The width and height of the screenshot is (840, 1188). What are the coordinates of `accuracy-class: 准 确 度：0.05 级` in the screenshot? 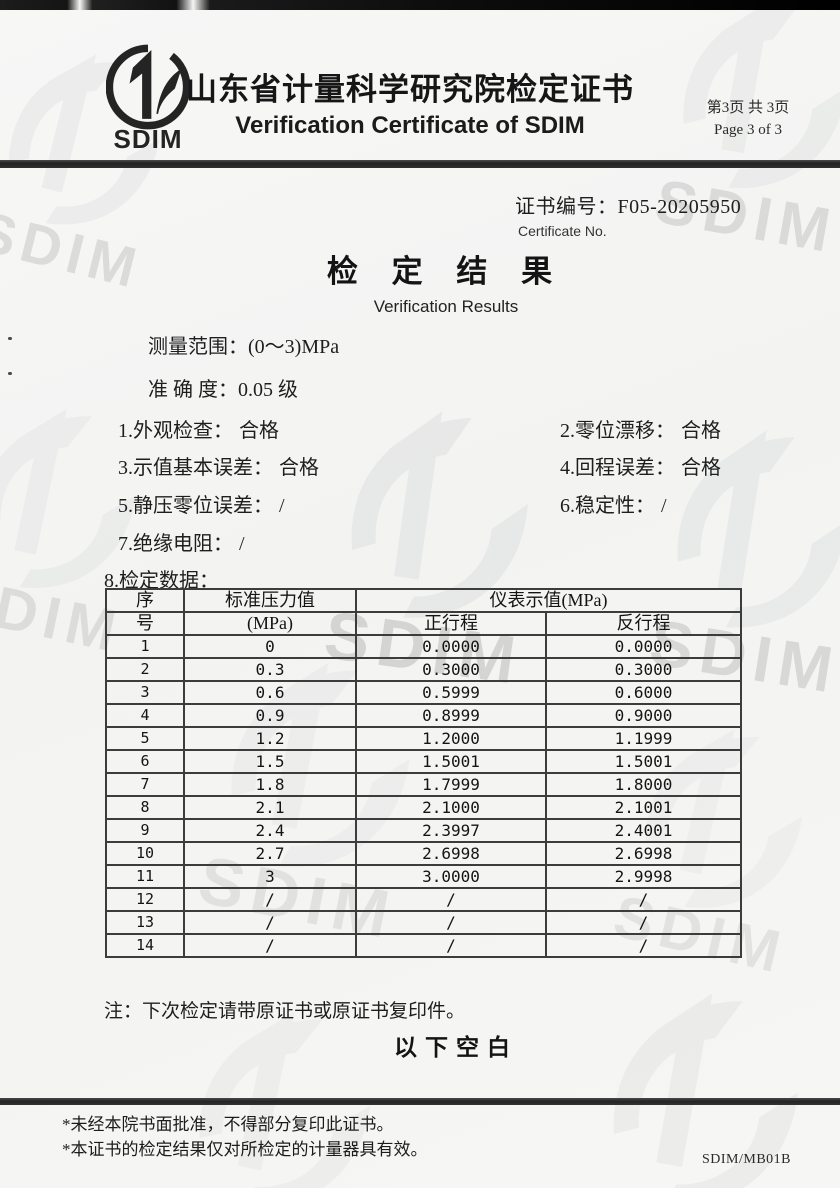 It's located at (223, 387).